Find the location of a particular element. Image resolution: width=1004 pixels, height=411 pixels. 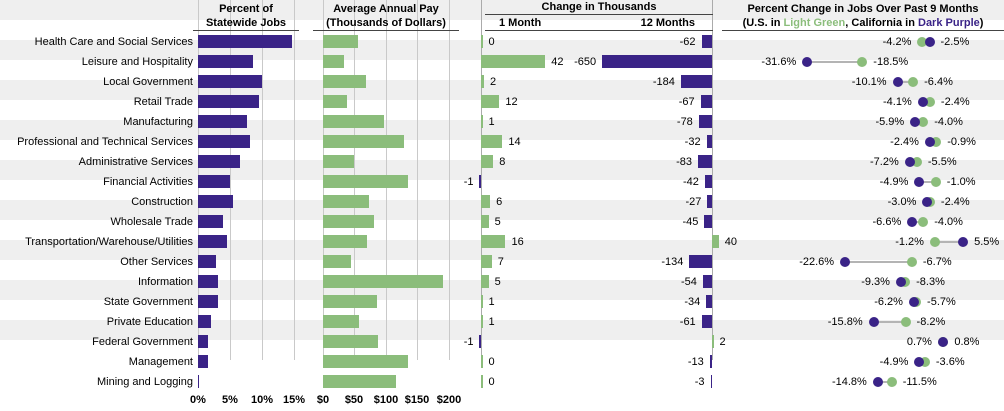

header-line: Average Annual Pay is located at coordinates (386, 9).